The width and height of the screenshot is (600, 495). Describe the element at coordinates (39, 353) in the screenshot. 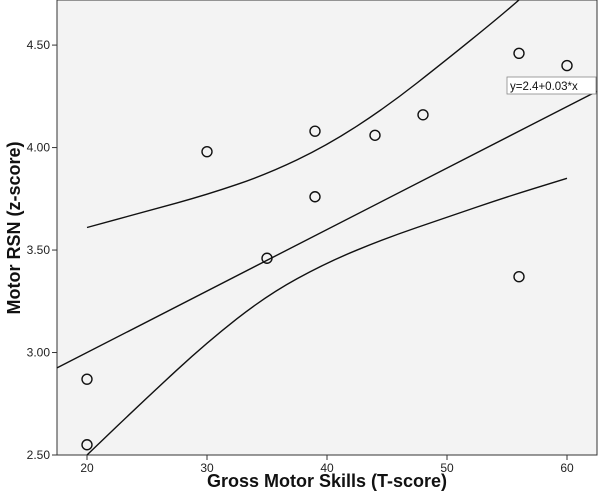

I see `y-tick-label: 3.00` at that location.